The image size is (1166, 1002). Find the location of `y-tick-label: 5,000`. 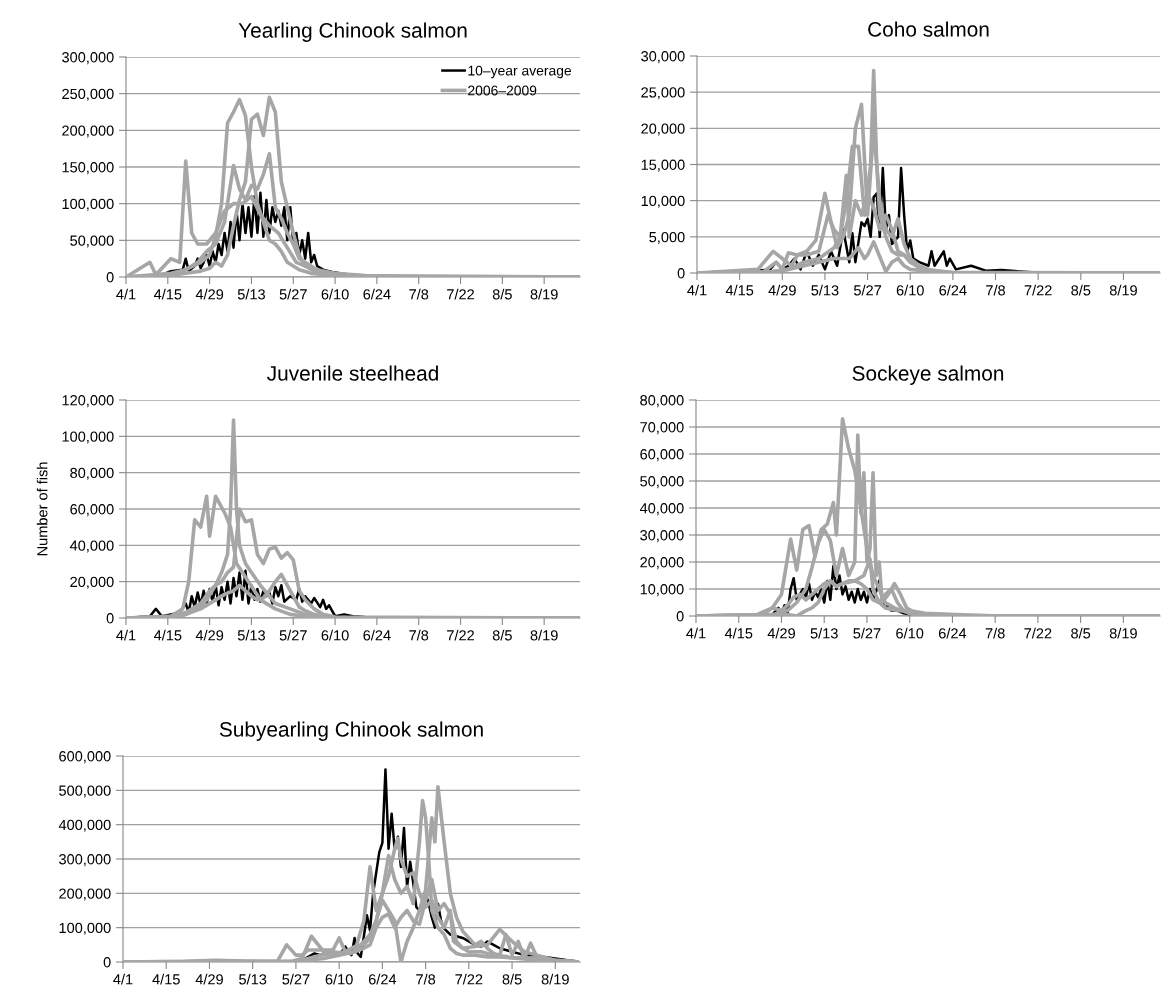

y-tick-label: 5,000 is located at coordinates (667, 237).